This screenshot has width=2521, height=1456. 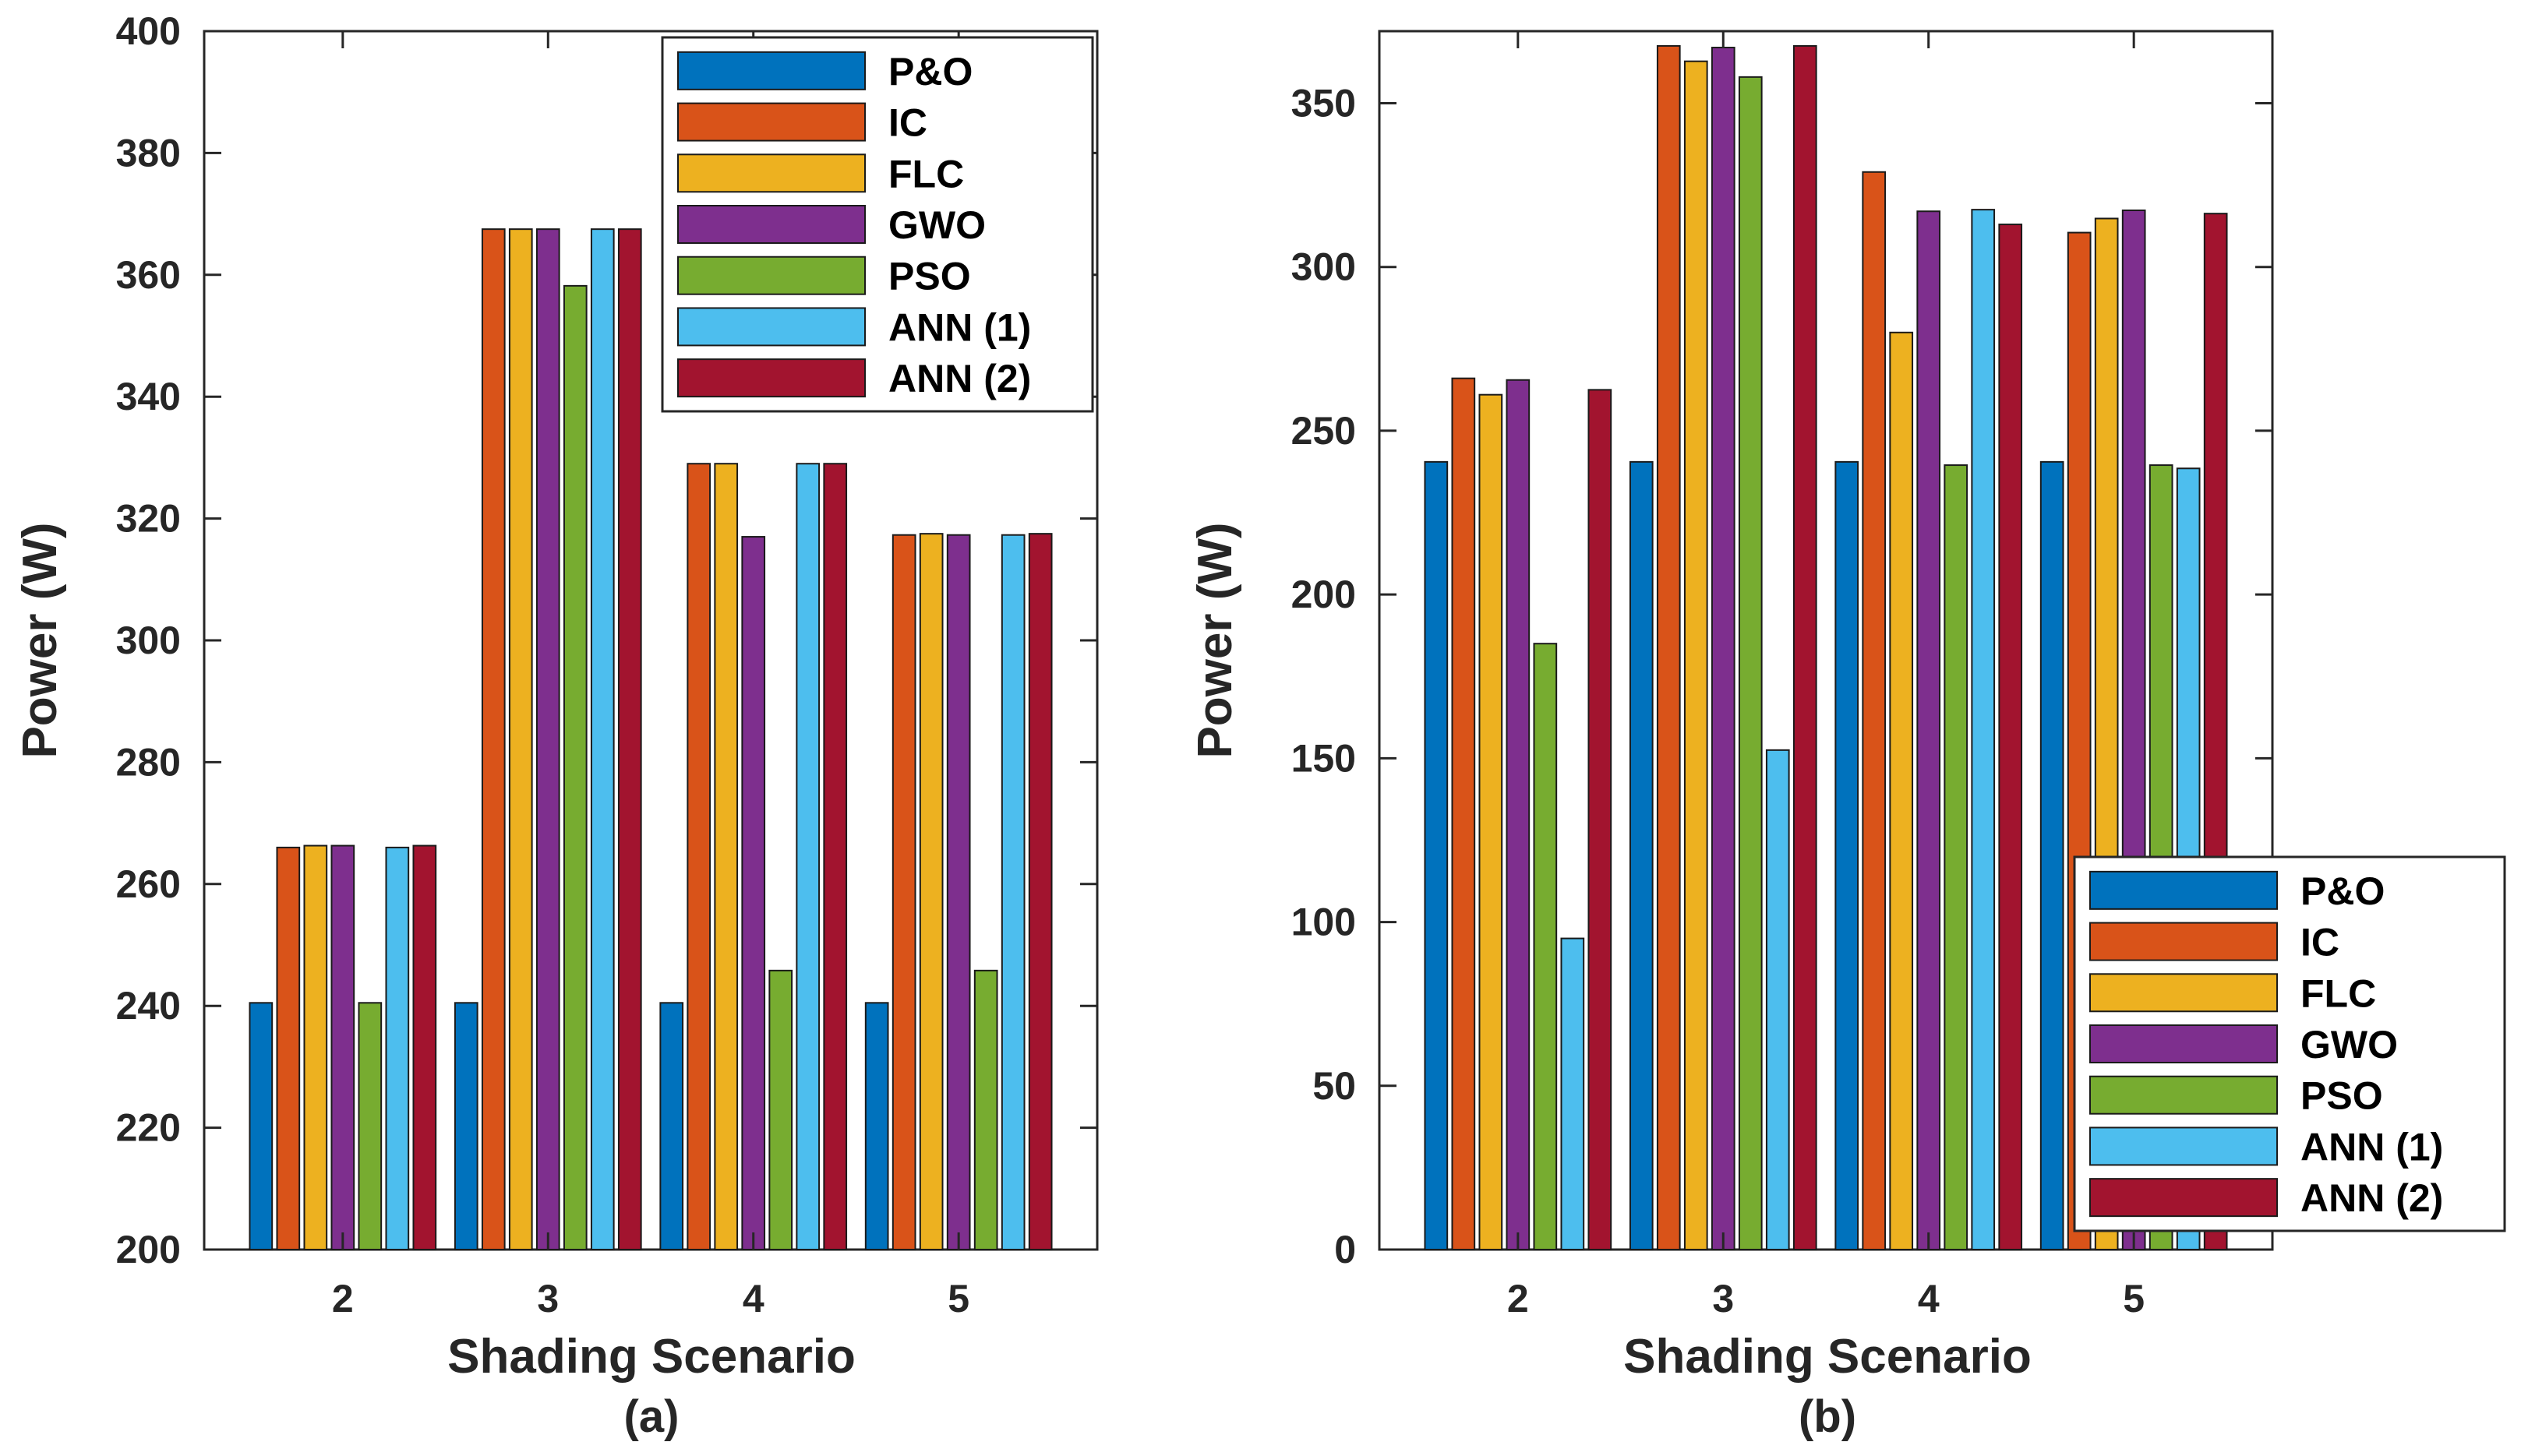 I want to click on y-tick-label: 300, so click(x=148, y=641).